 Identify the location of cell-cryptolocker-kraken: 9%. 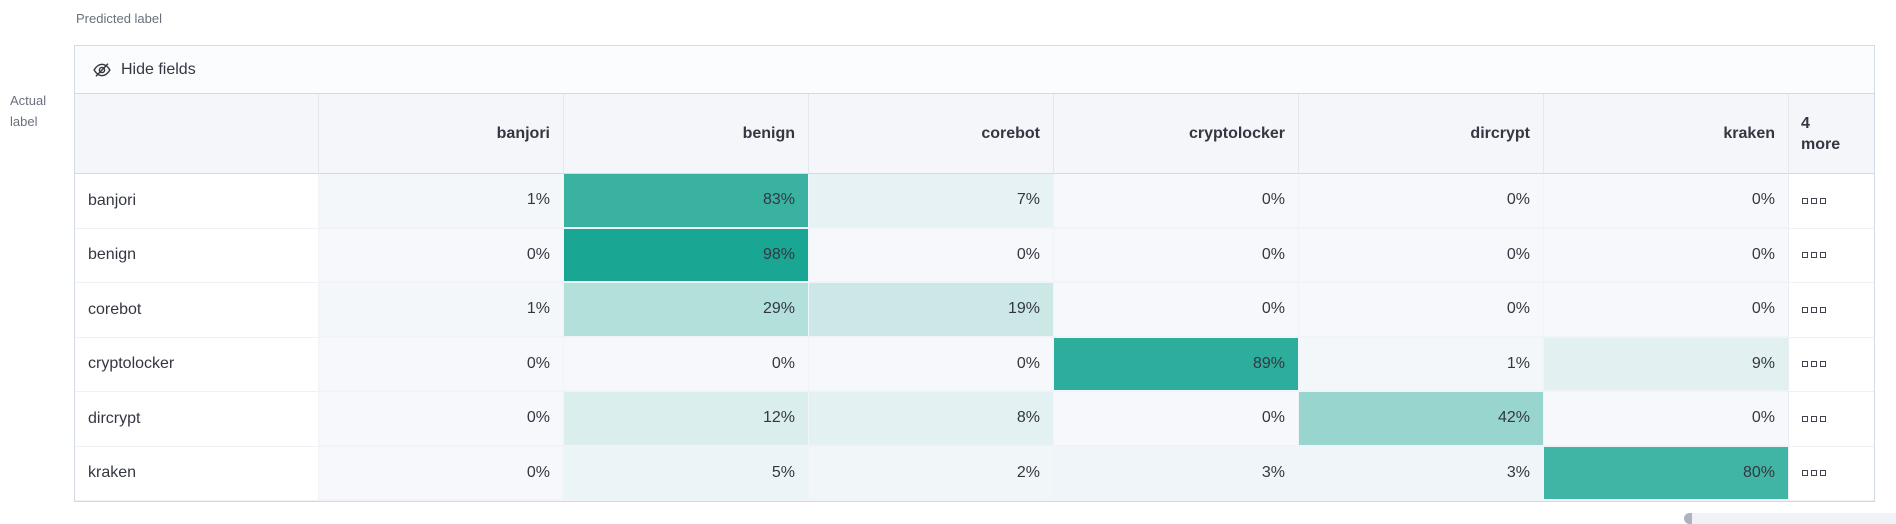
(1665, 364).